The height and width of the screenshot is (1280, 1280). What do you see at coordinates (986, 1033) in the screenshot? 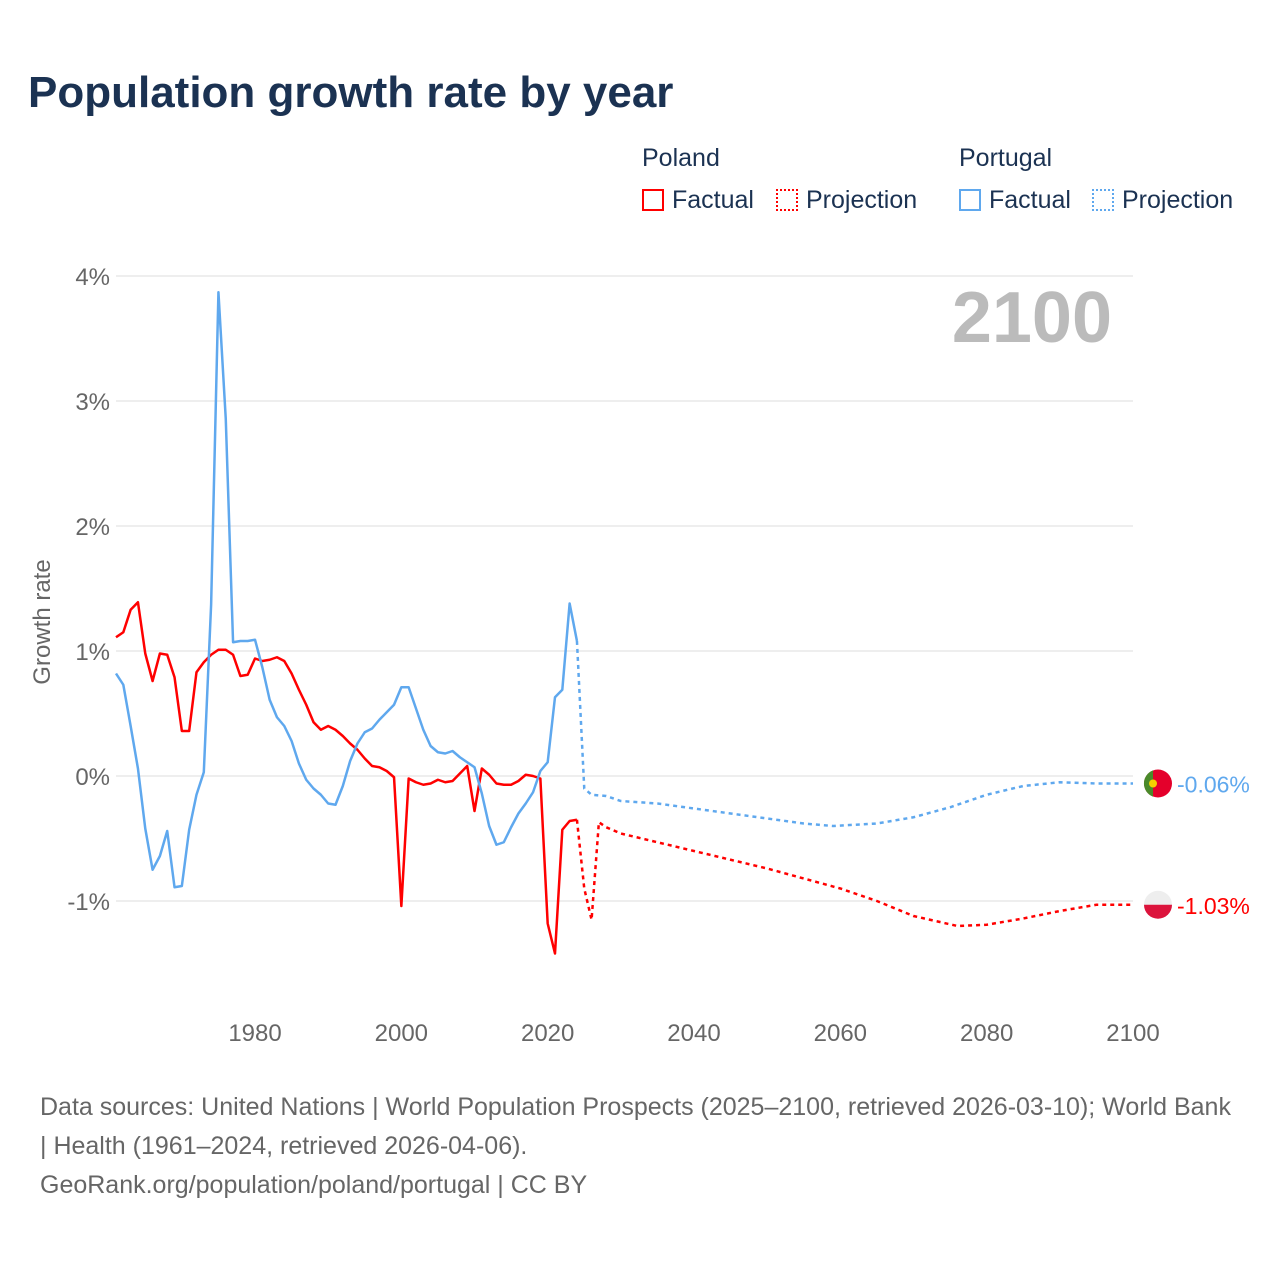
I see `x-tick-label: 2080` at bounding box center [986, 1033].